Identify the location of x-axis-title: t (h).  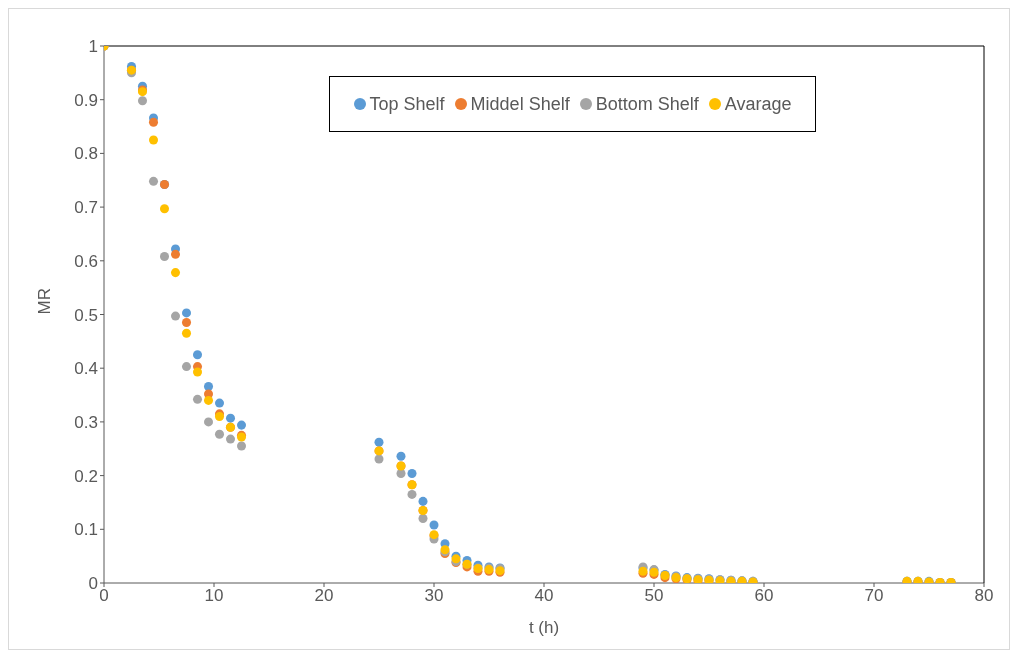
(544, 627).